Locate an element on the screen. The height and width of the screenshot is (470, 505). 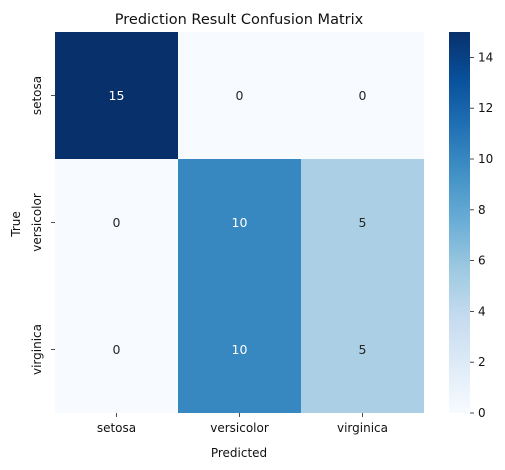
colorbar is located at coordinates (459, 222).